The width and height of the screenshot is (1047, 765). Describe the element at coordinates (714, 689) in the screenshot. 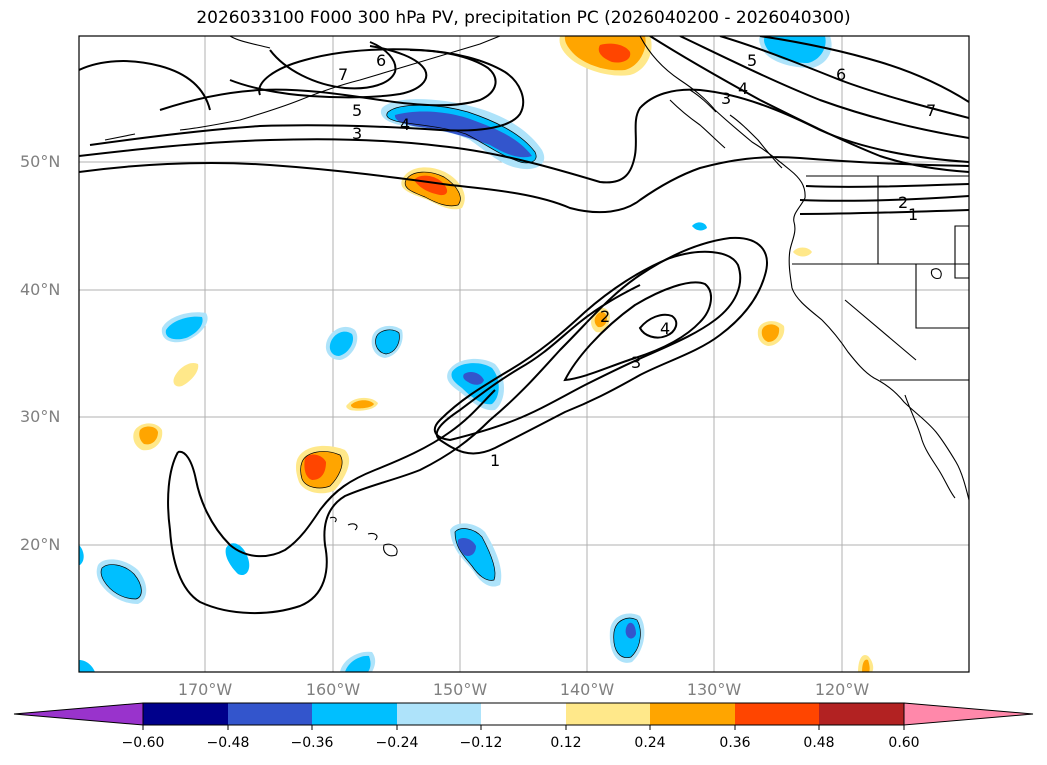

I see `lon-label: 130°W` at that location.